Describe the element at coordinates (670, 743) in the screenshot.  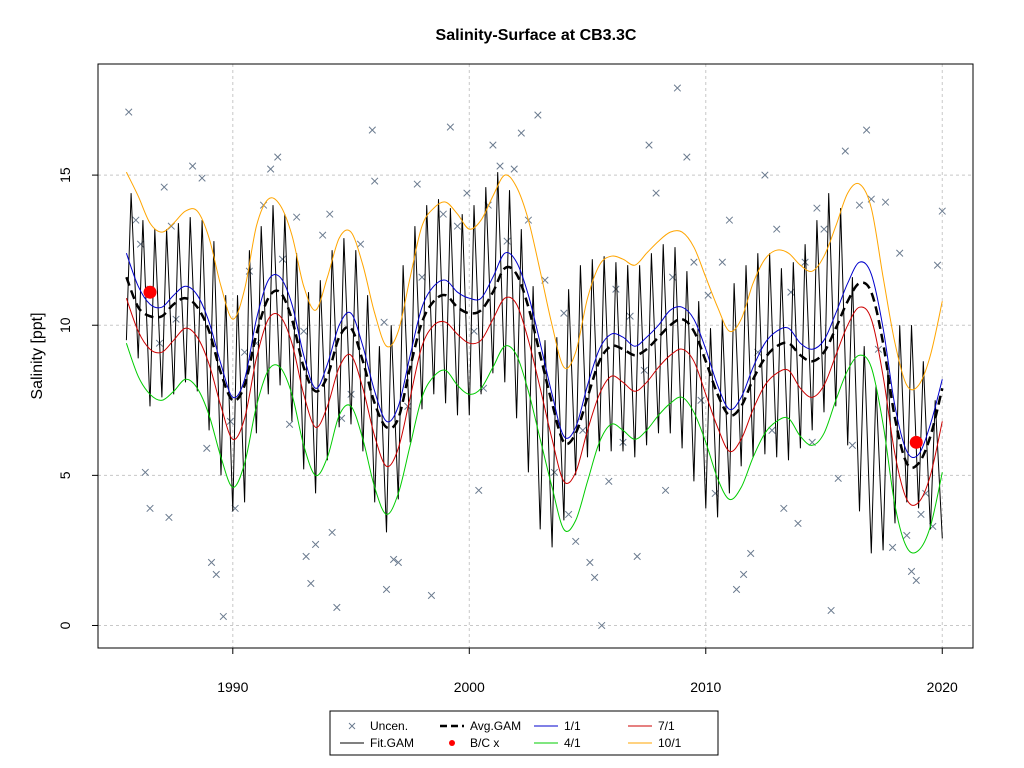
I see `legend-label: 10/1` at that location.